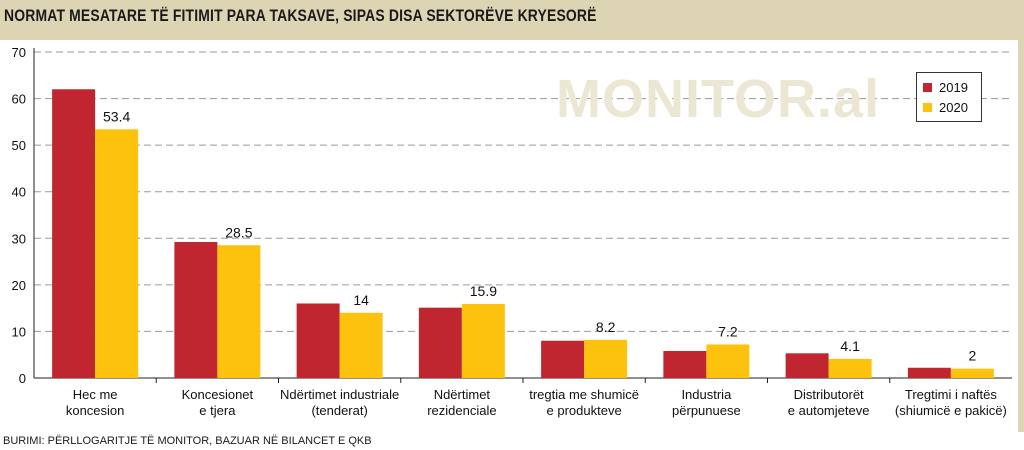 Image resolution: width=1024 pixels, height=450 pixels. I want to click on legend-item-2020: 2020, so click(949, 107).